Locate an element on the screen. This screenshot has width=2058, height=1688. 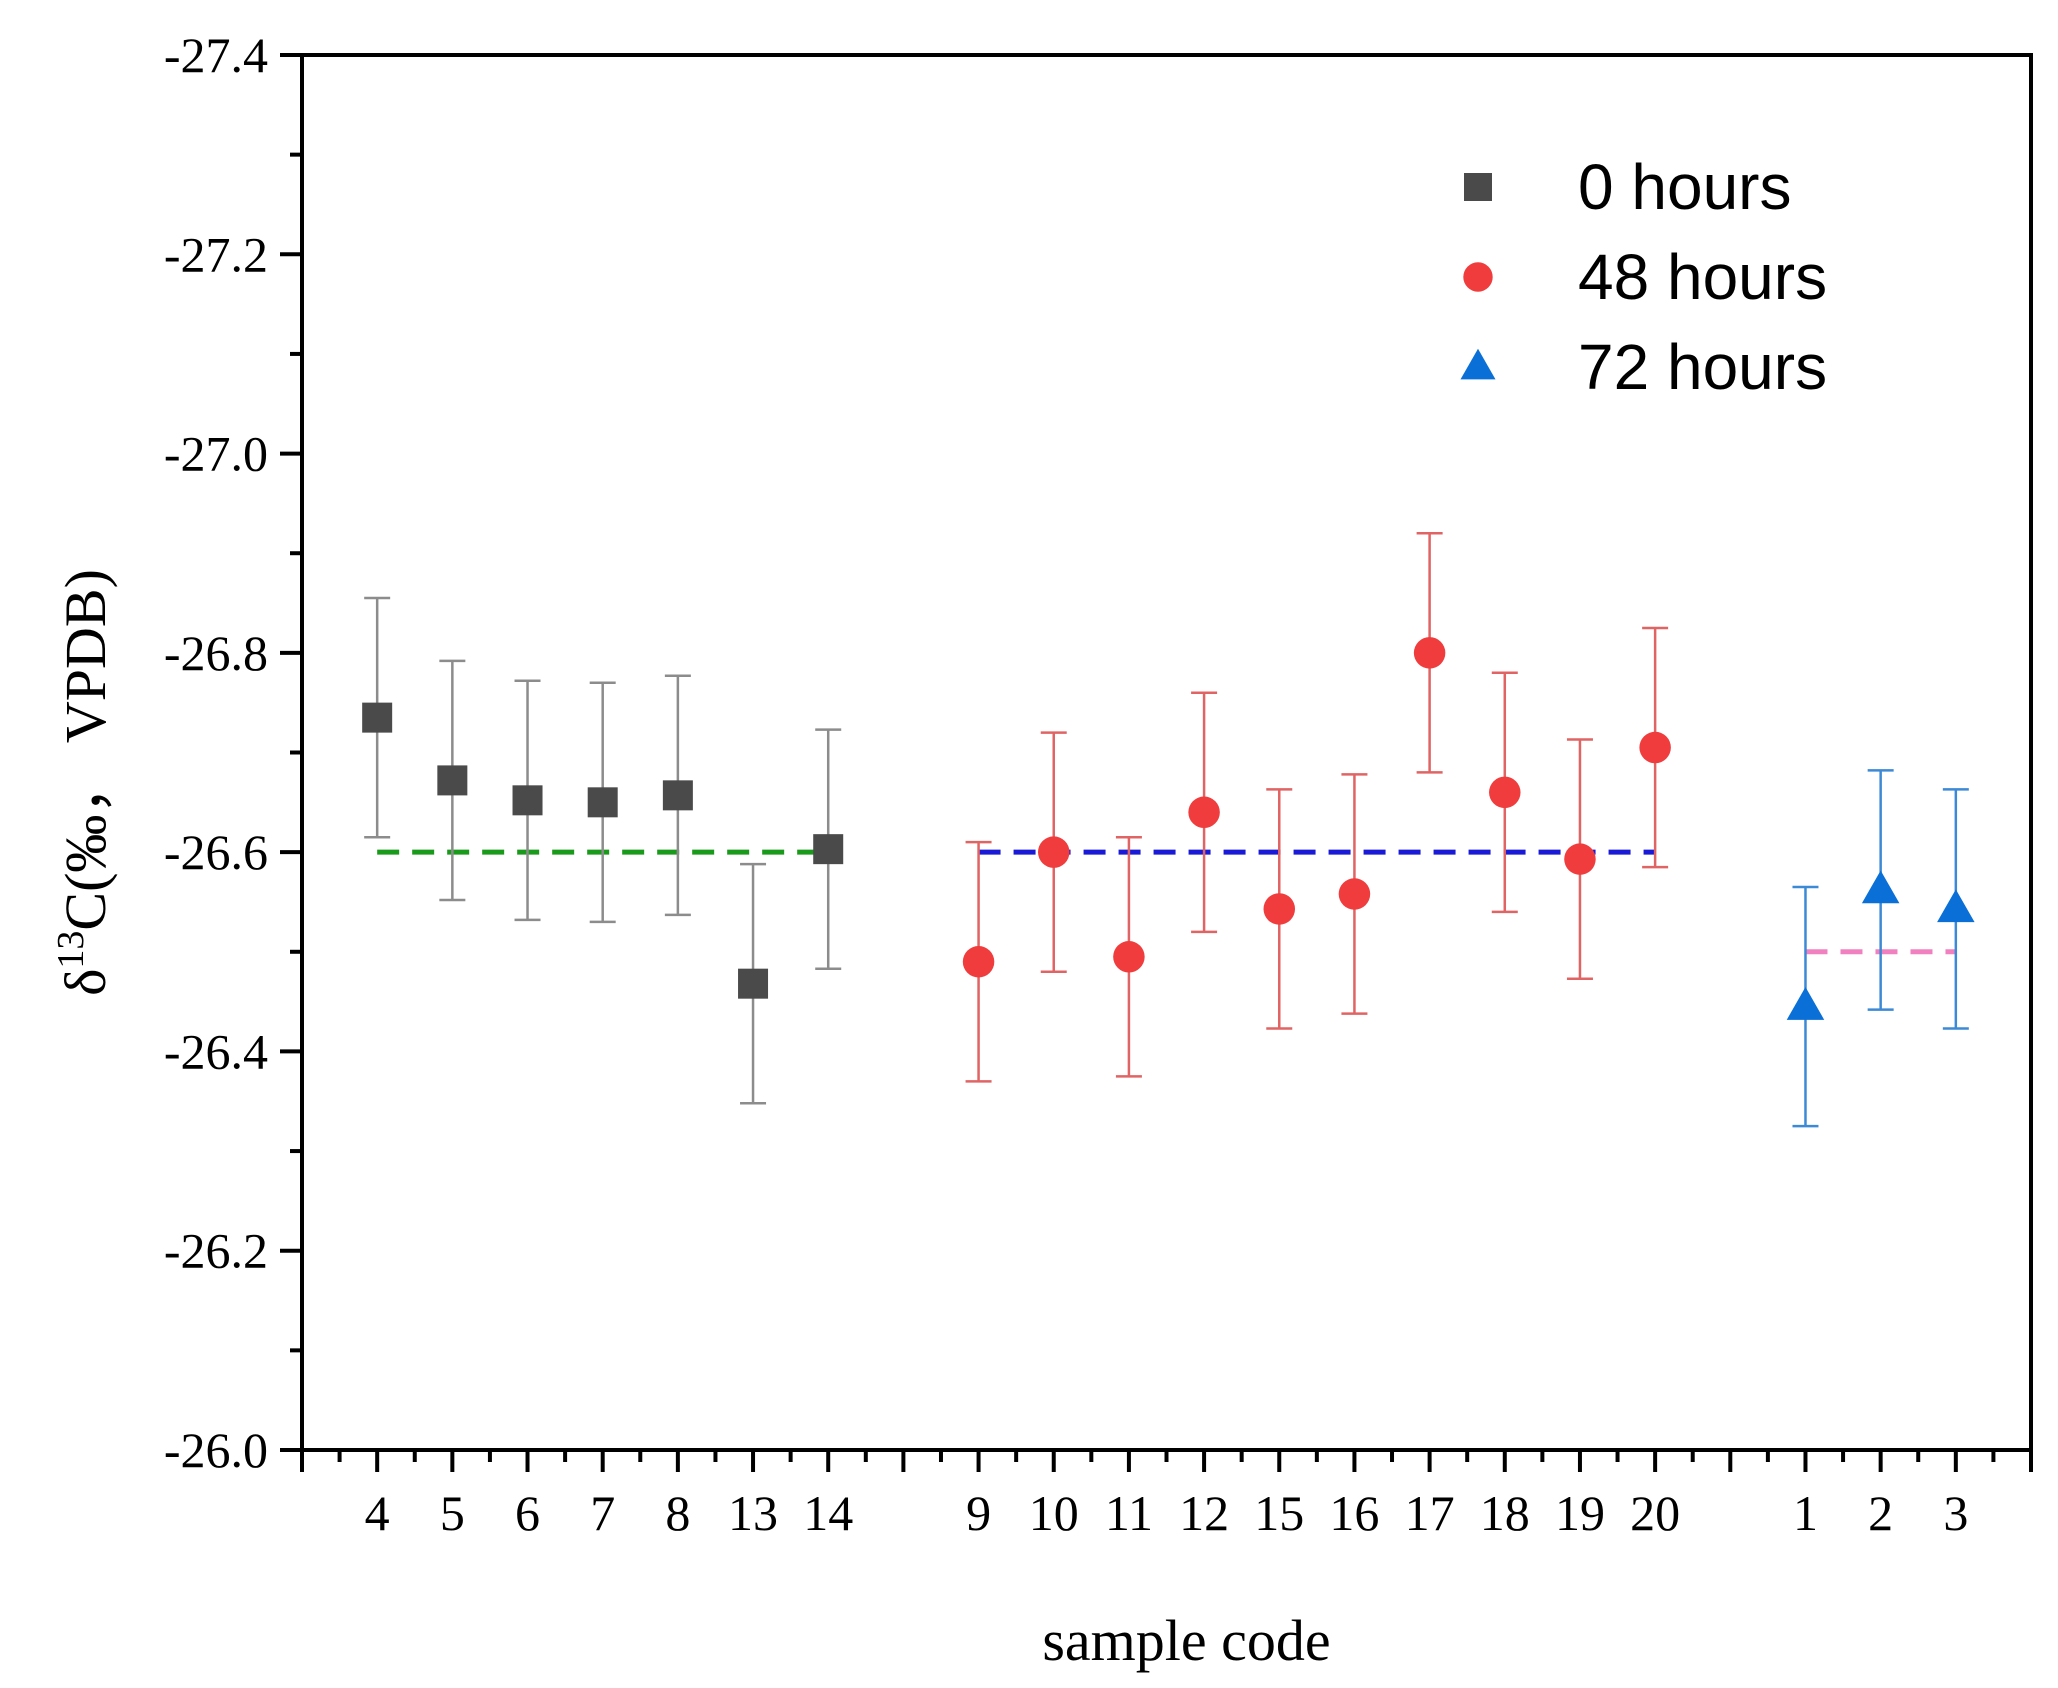
x-tick-label: 11 is located at coordinates (1129, 1513).